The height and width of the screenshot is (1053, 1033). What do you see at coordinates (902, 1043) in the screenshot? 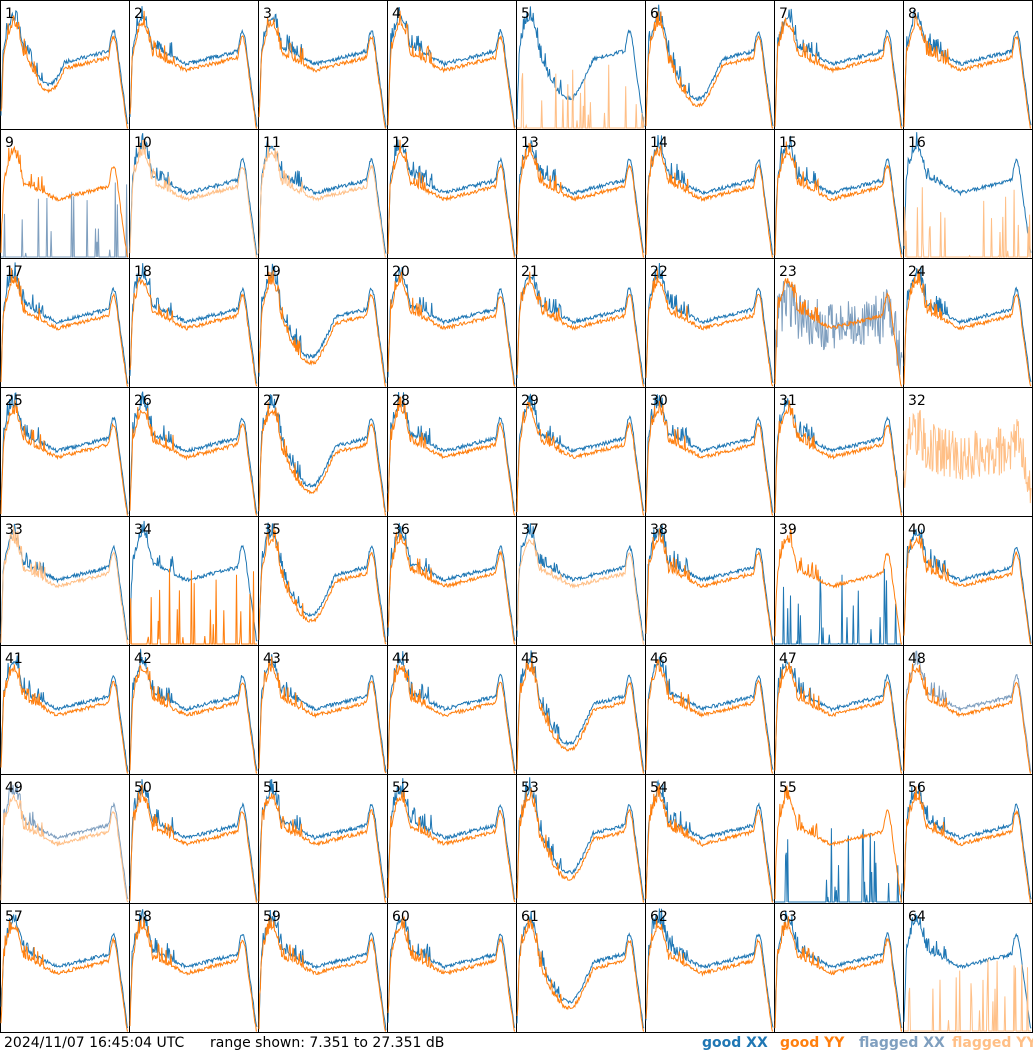
I see `legend-flagged-xx: flagged XX` at bounding box center [902, 1043].